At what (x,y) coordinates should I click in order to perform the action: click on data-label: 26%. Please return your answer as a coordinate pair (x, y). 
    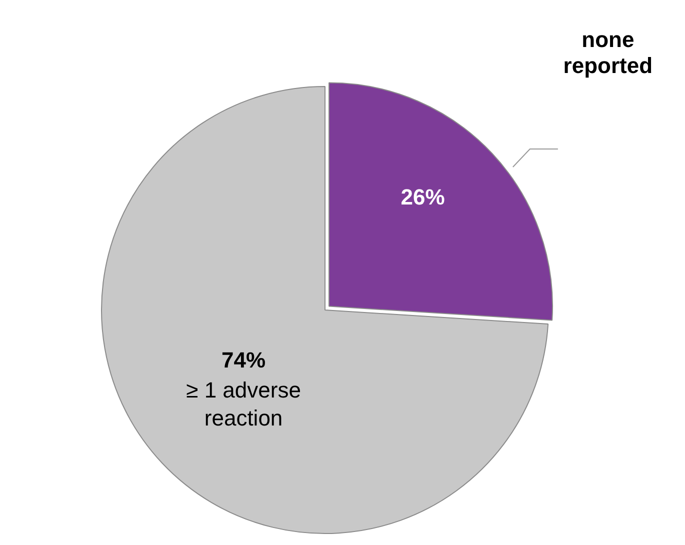
    Looking at the image, I should click on (422, 197).